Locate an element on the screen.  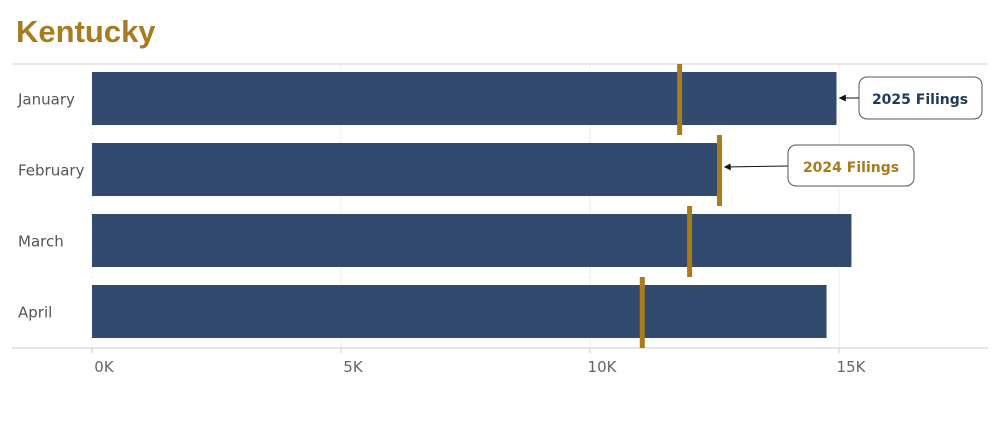
chart-title: Kentucky is located at coordinates (86, 31).